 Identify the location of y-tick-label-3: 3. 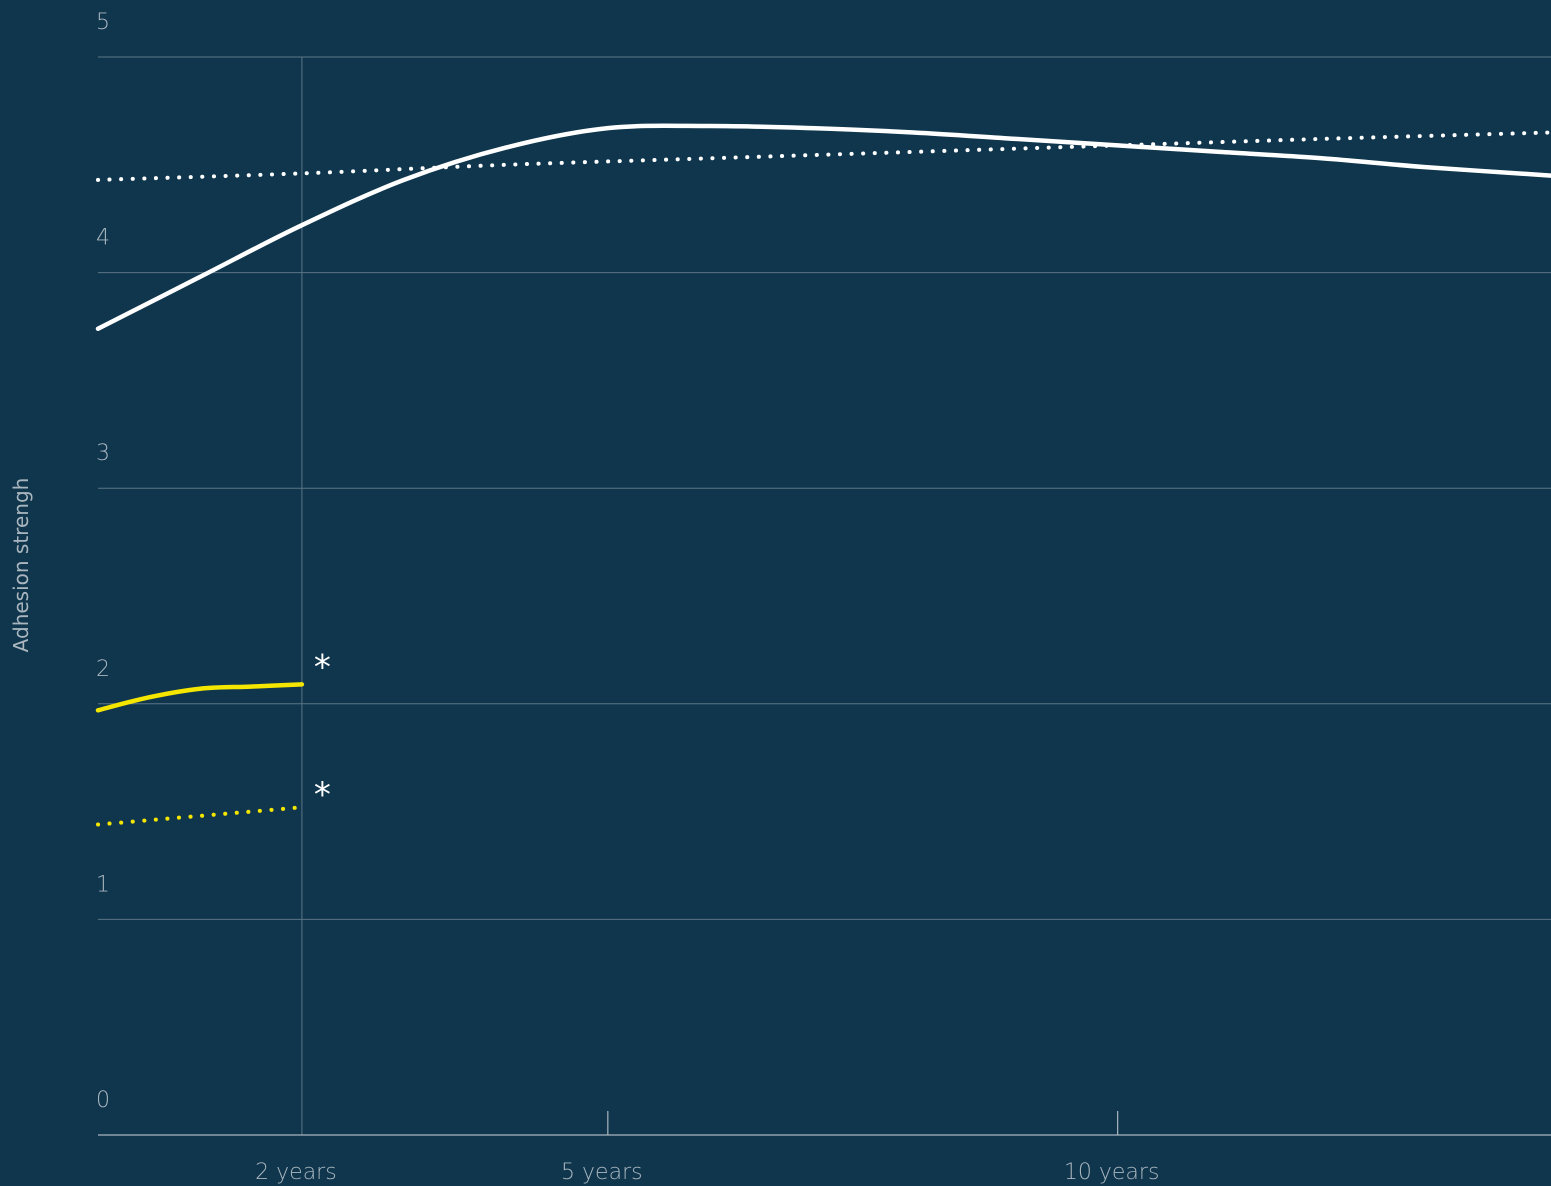
(103, 453).